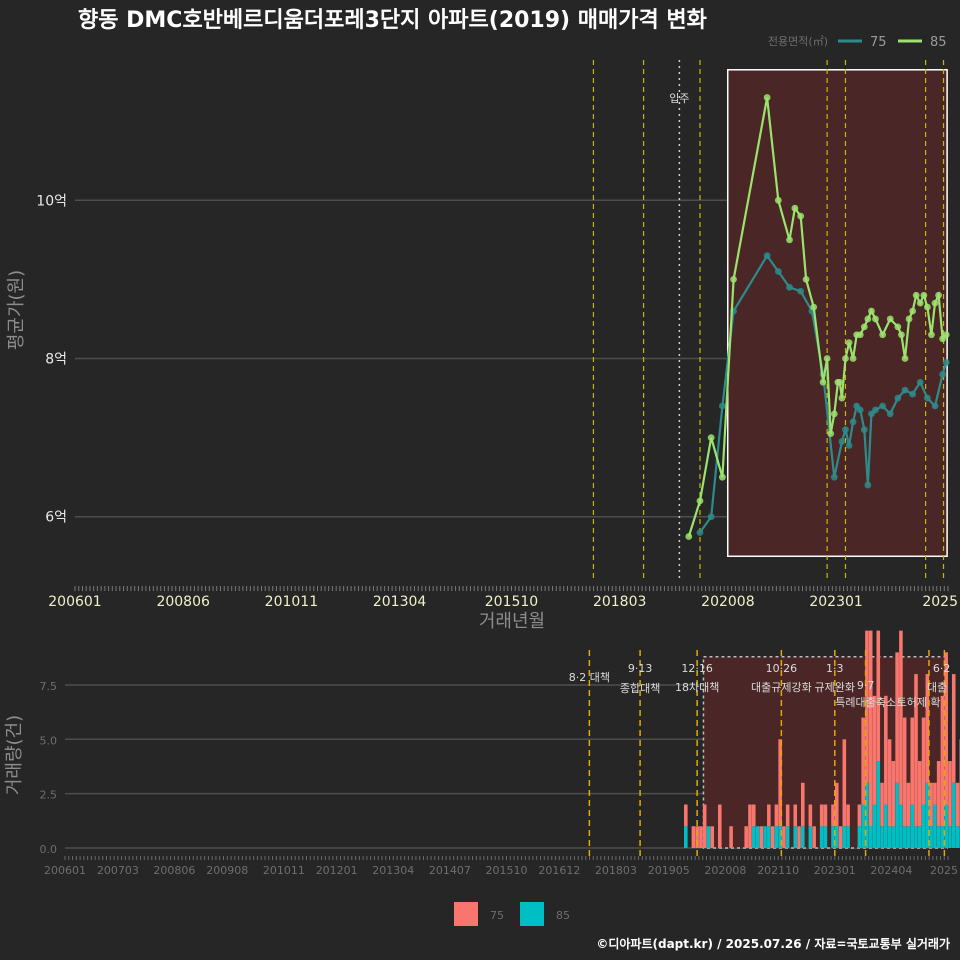 The height and width of the screenshot is (960, 960). Describe the element at coordinates (640, 668) in the screenshot. I see `policy-label-913-date: 9·13` at that location.